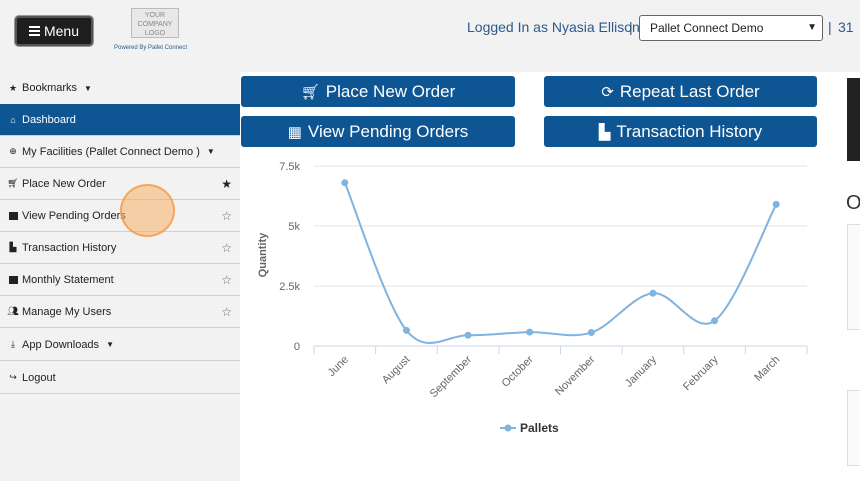 The width and height of the screenshot is (860, 481). Describe the element at coordinates (13, 151) in the screenshot. I see `globe-icon: ⊕` at that location.